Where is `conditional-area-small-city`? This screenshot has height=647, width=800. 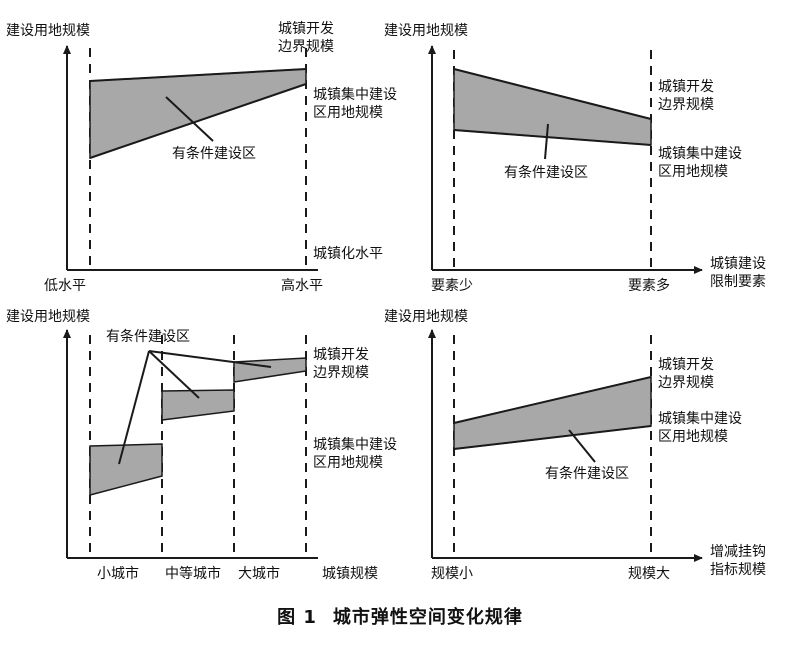
conditional-area-small-city is located at coordinates (126, 469).